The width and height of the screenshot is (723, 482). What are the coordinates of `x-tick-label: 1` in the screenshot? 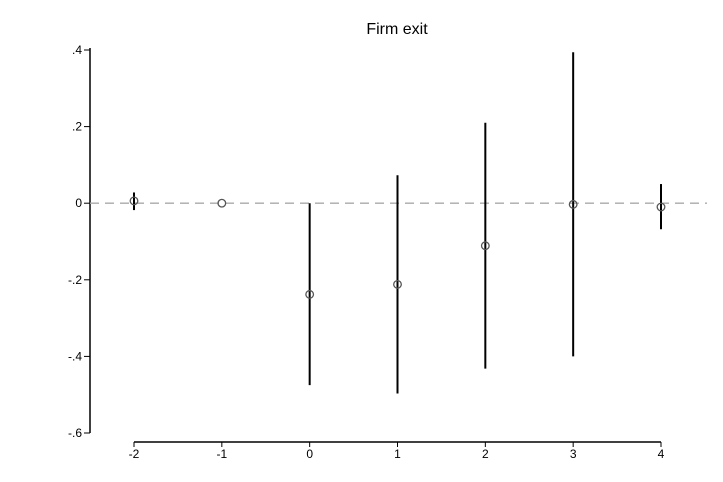 It's located at (397, 454).